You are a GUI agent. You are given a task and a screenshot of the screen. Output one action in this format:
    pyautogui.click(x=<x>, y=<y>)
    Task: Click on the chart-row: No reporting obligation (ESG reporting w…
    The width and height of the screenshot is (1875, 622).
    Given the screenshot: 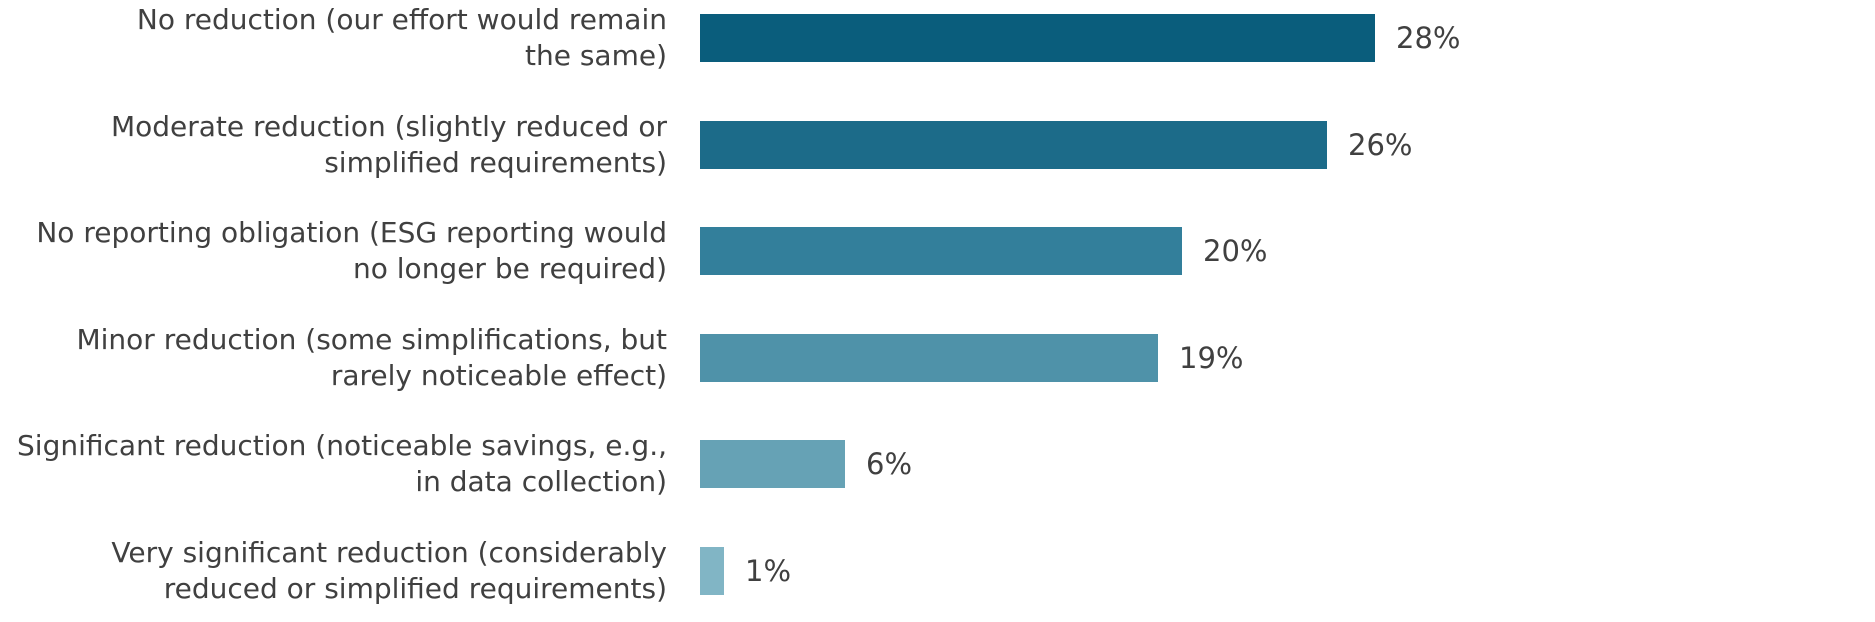 What is the action you would take?
    pyautogui.click(x=634, y=250)
    